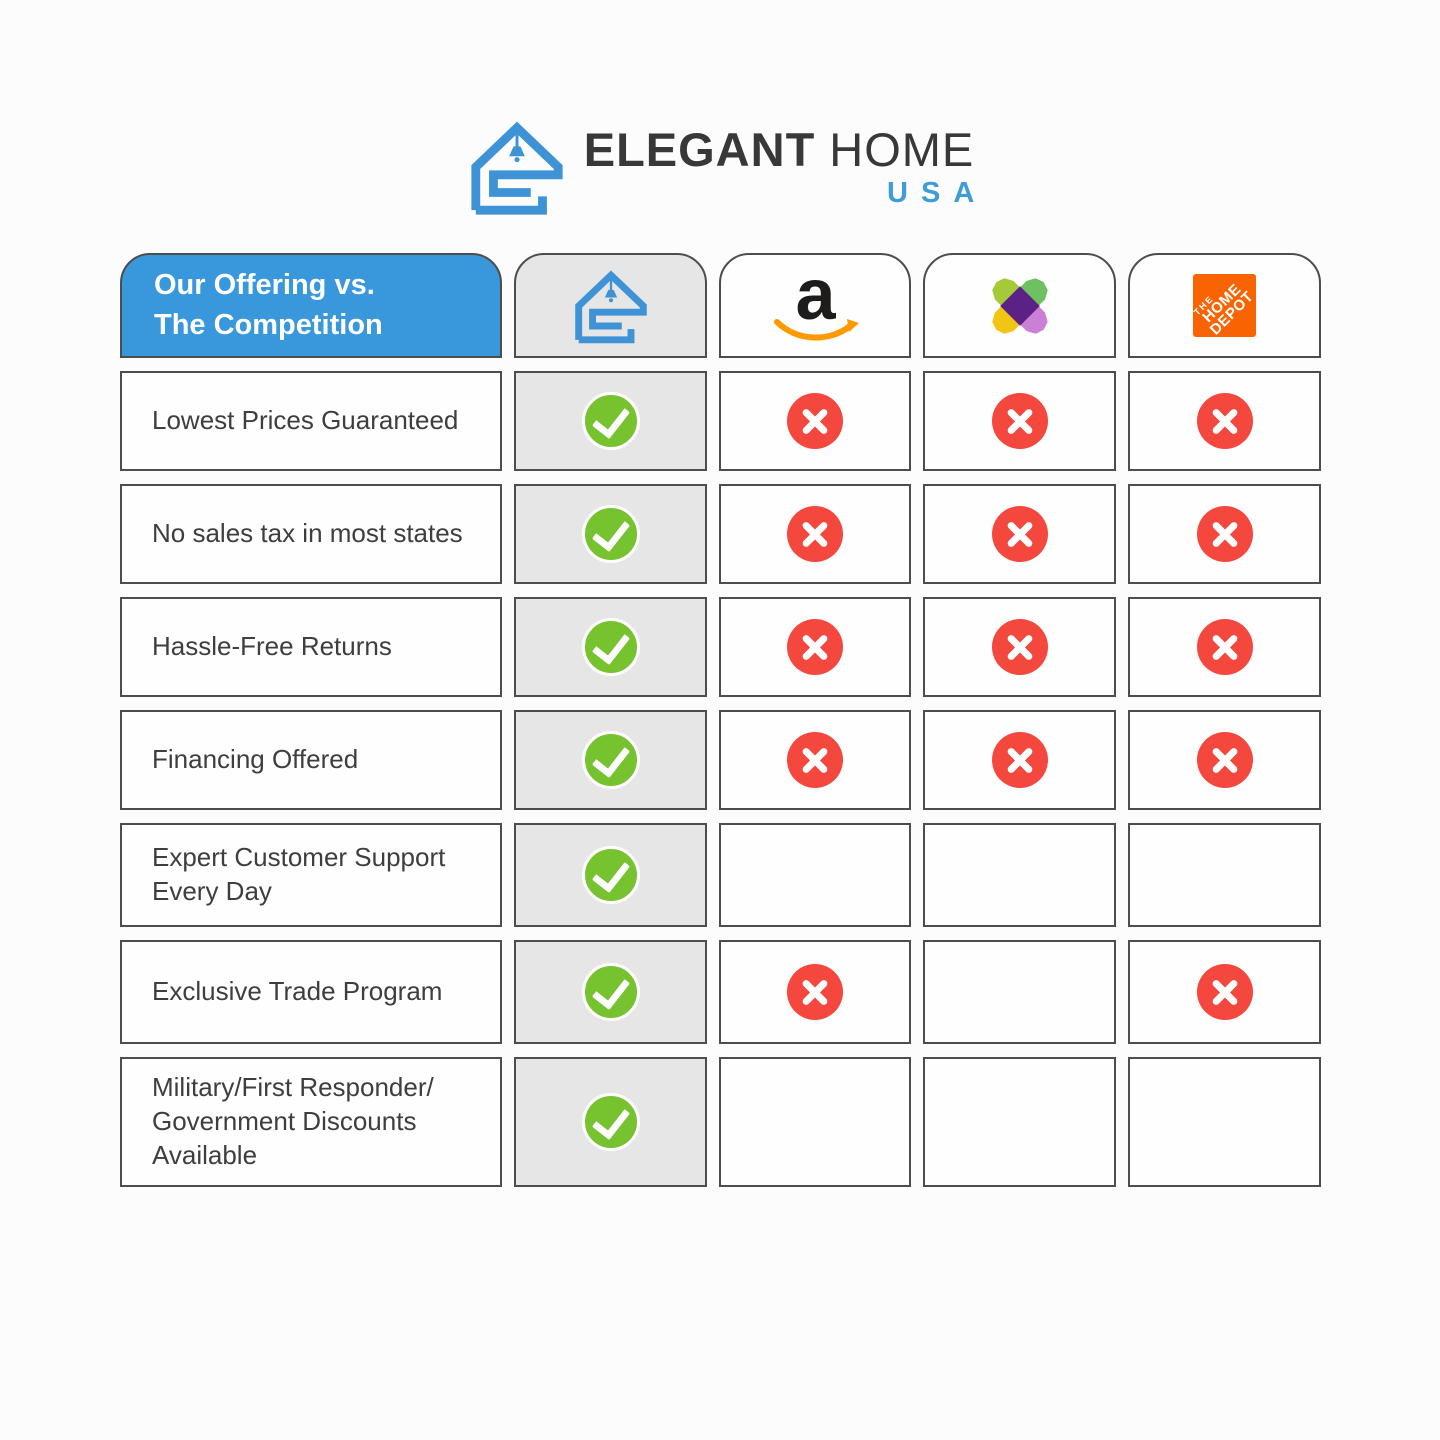 The image size is (1440, 1440). I want to click on brand-logo: ELEGANT HOME USA, so click(720, 167).